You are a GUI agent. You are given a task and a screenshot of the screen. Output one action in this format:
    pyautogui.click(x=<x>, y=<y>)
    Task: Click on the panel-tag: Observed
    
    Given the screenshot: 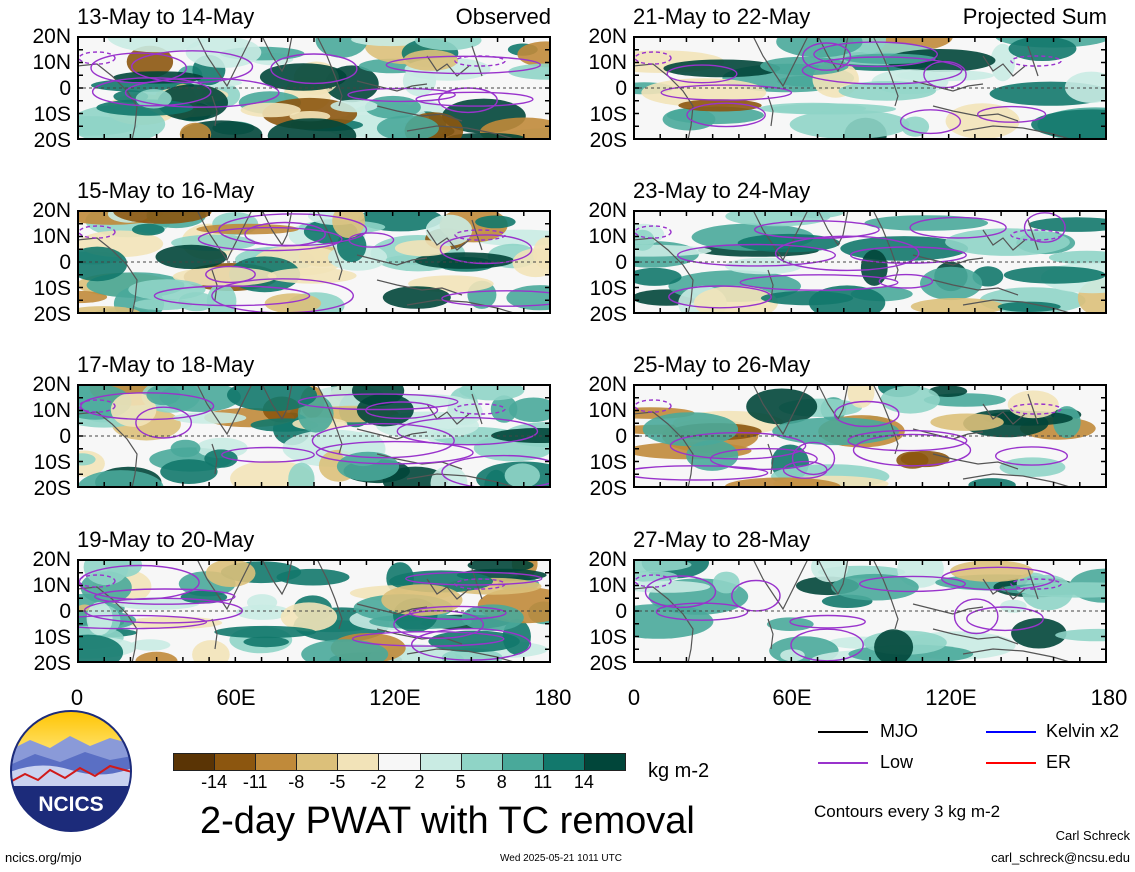 What is the action you would take?
    pyautogui.click(x=503, y=16)
    